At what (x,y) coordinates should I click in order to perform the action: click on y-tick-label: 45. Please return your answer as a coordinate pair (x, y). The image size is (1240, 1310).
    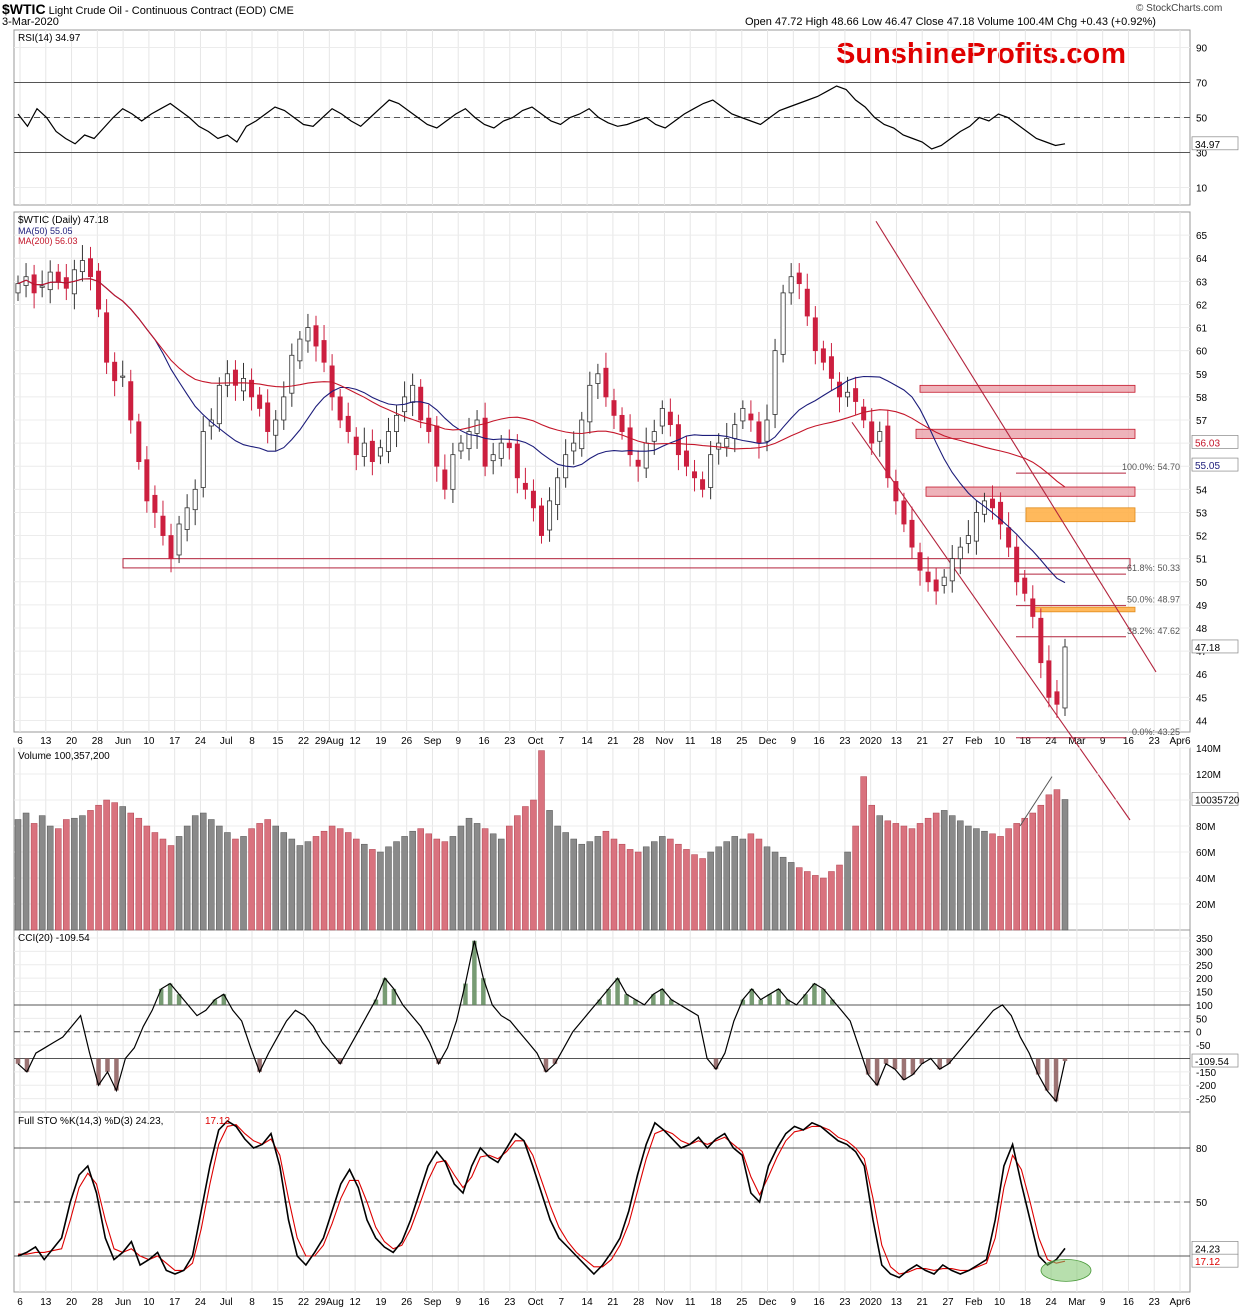
    Looking at the image, I should click on (1202, 698).